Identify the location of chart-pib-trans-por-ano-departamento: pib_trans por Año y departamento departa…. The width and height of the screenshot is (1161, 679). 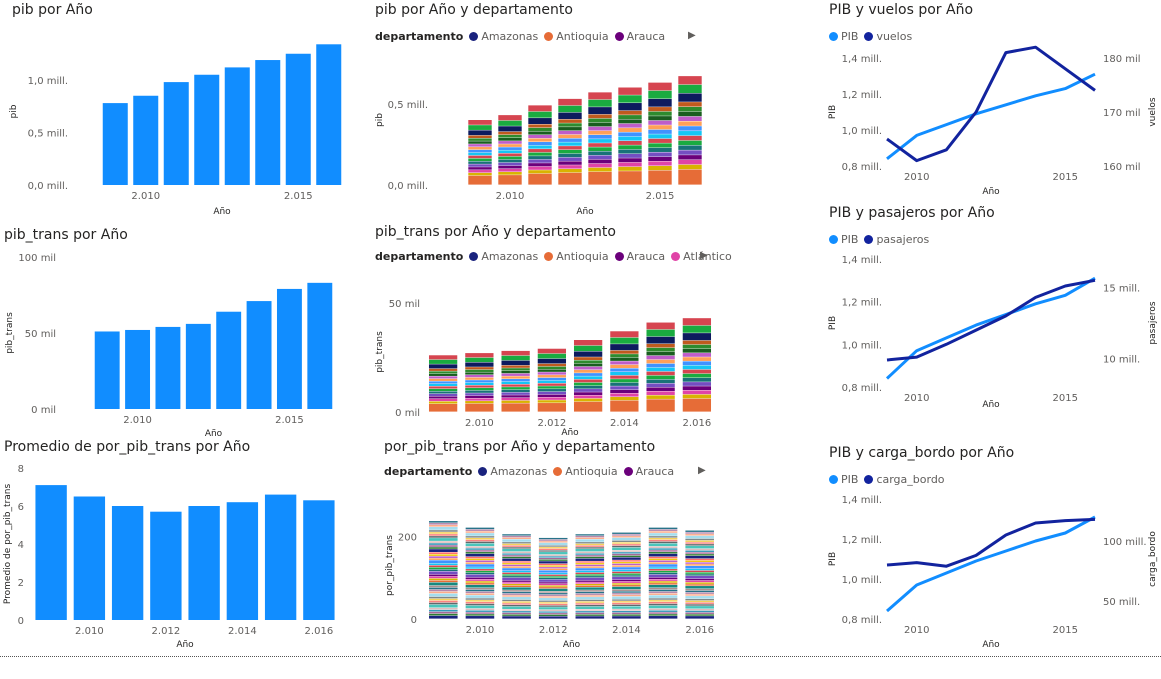
(551, 331).